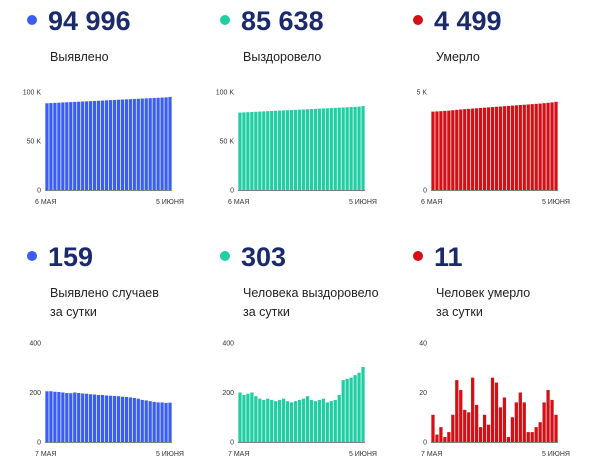  What do you see at coordinates (228, 393) in the screenshot?
I see `y-tick-label: 200` at bounding box center [228, 393].